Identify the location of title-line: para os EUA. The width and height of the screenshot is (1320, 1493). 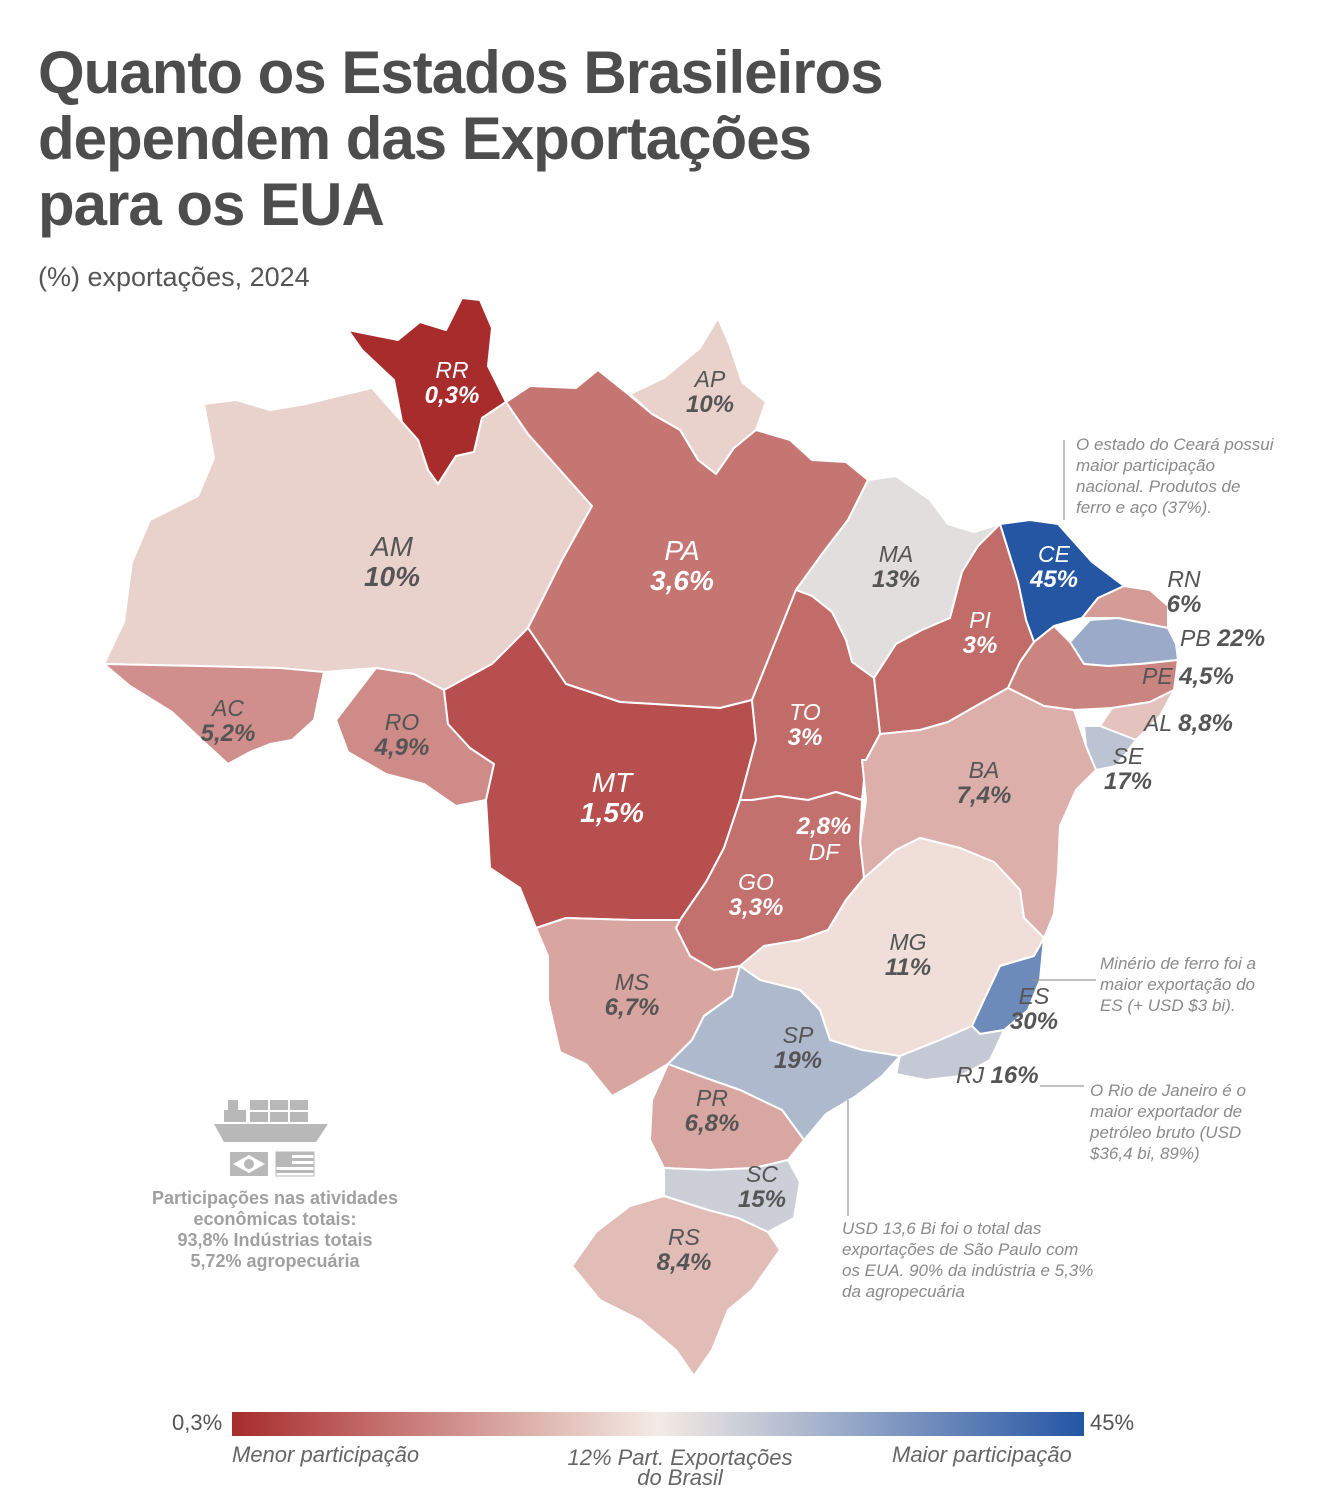
(211, 204).